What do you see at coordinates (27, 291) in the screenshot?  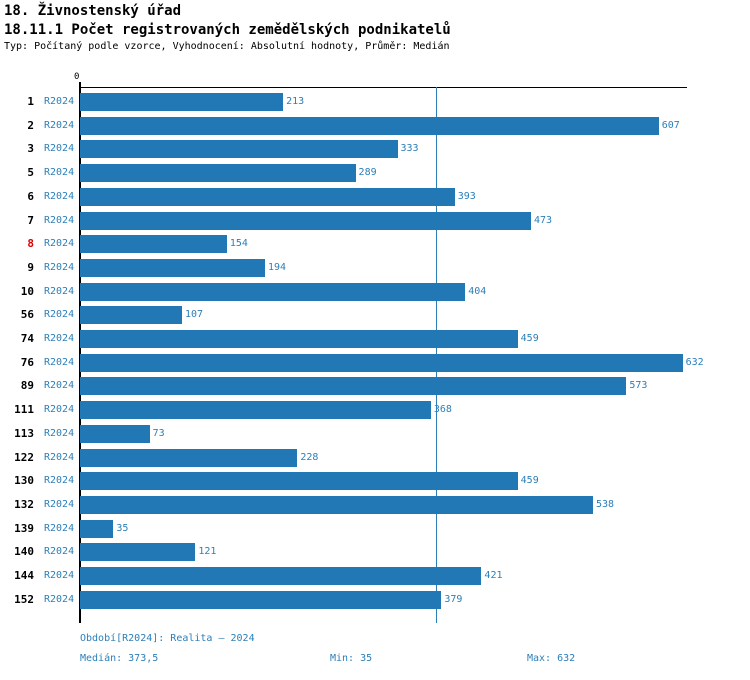 I see `row-index-label: 10` at bounding box center [27, 291].